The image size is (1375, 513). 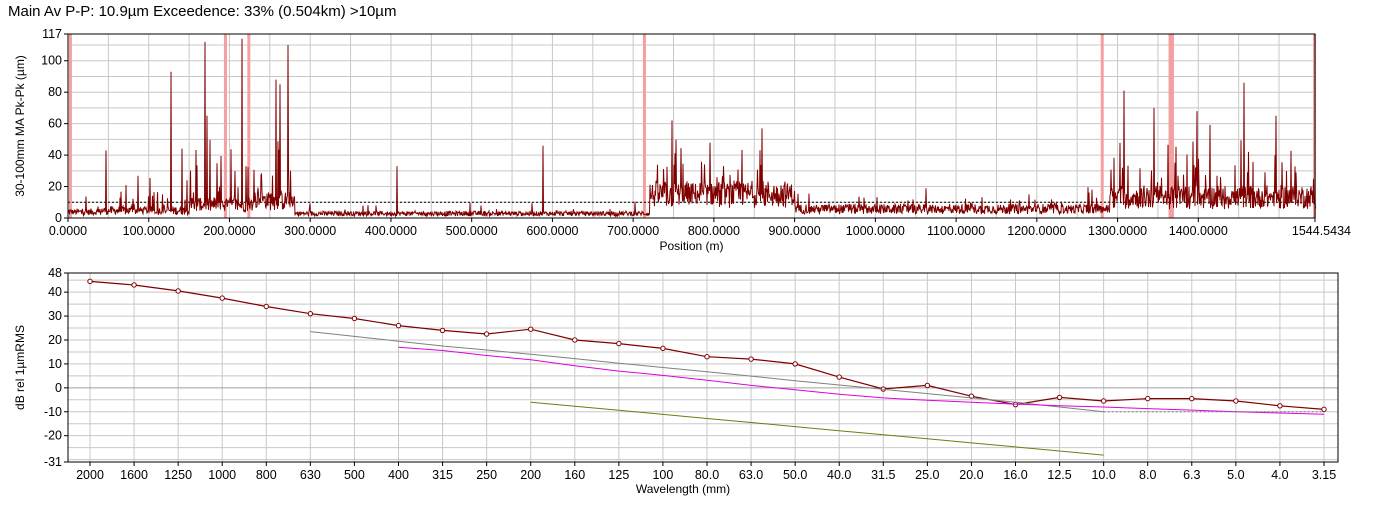 I want to click on top-y-tick-label: 80, so click(x=55, y=92).